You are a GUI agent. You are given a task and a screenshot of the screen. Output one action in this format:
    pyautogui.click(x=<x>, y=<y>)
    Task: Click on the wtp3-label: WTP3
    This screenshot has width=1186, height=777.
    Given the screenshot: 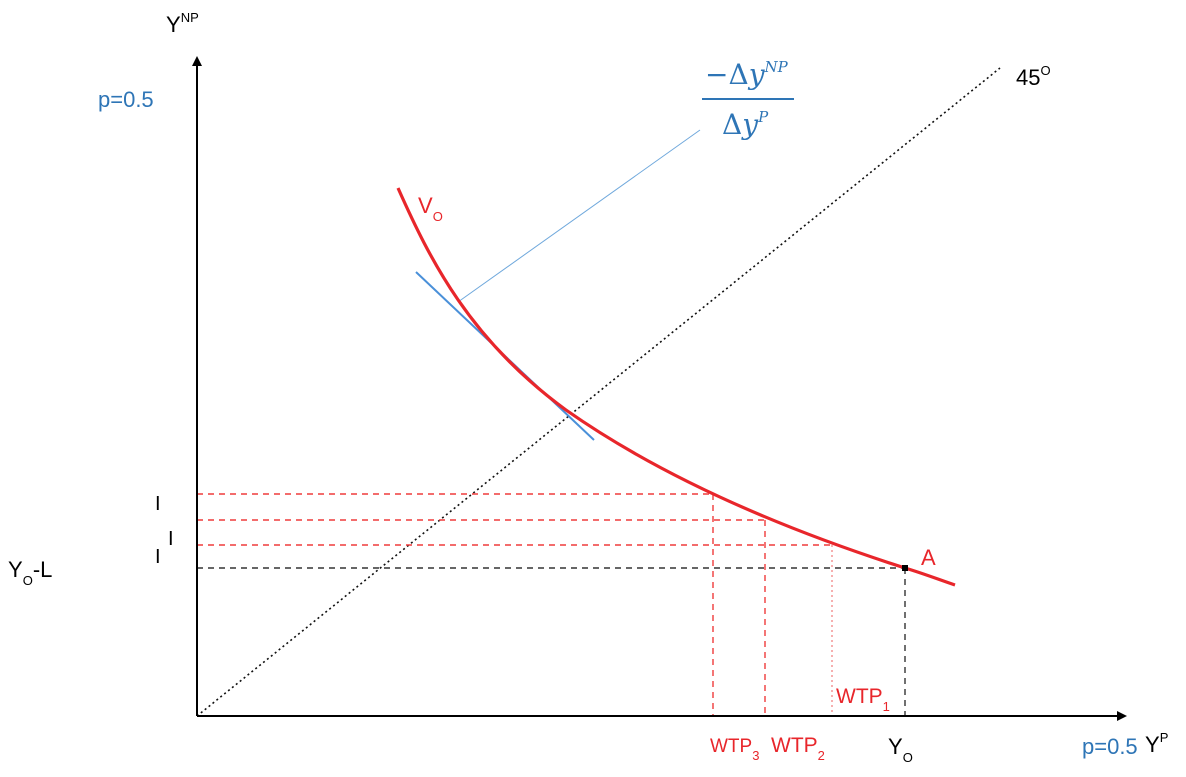 What is the action you would take?
    pyautogui.click(x=734, y=749)
    